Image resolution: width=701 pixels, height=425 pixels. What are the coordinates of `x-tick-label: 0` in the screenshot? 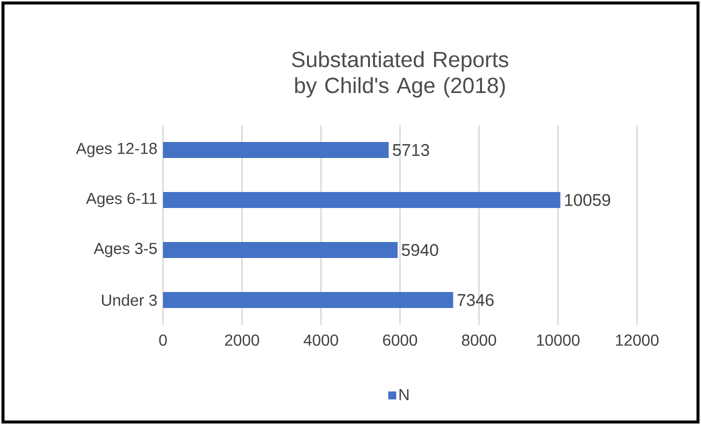 It's located at (163, 340).